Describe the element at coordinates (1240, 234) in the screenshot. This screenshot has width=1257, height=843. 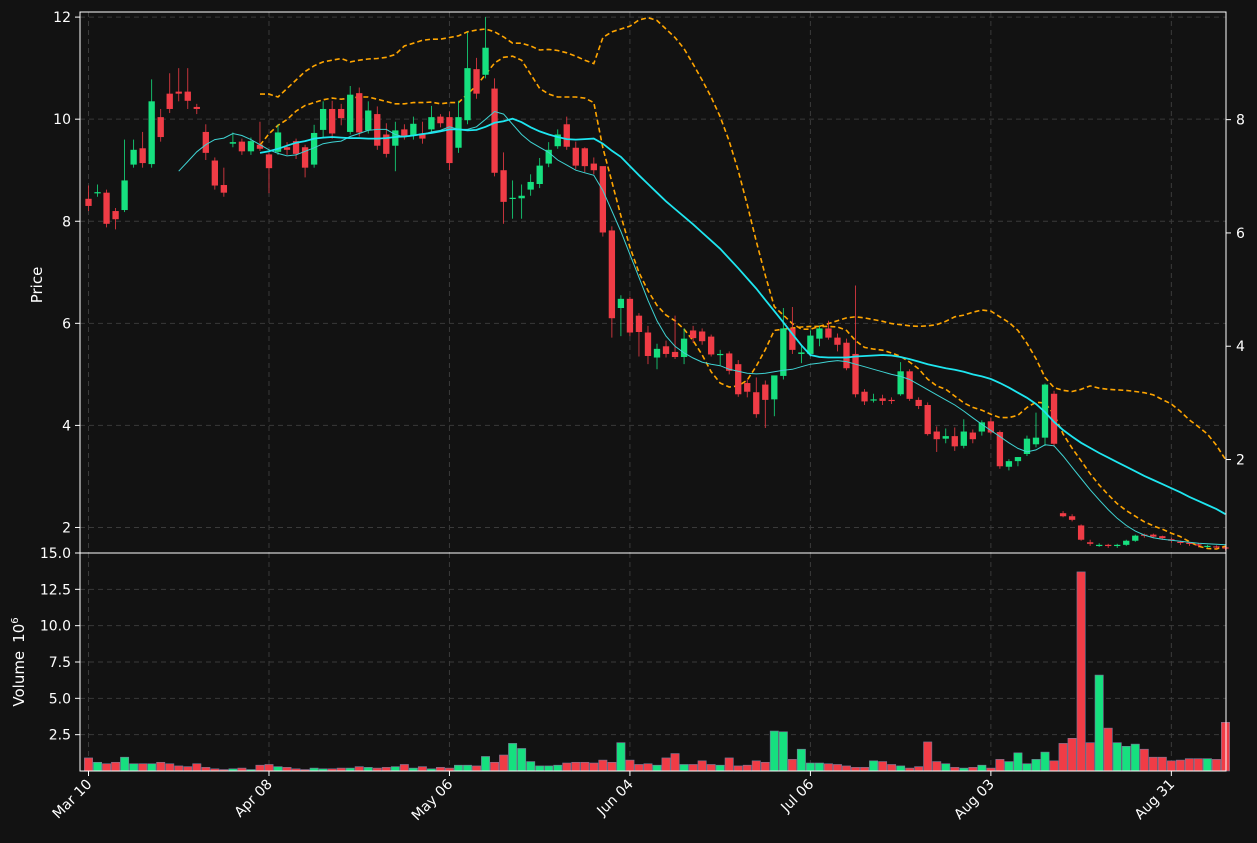
I see `secondary-tick-label-2: 6` at that location.